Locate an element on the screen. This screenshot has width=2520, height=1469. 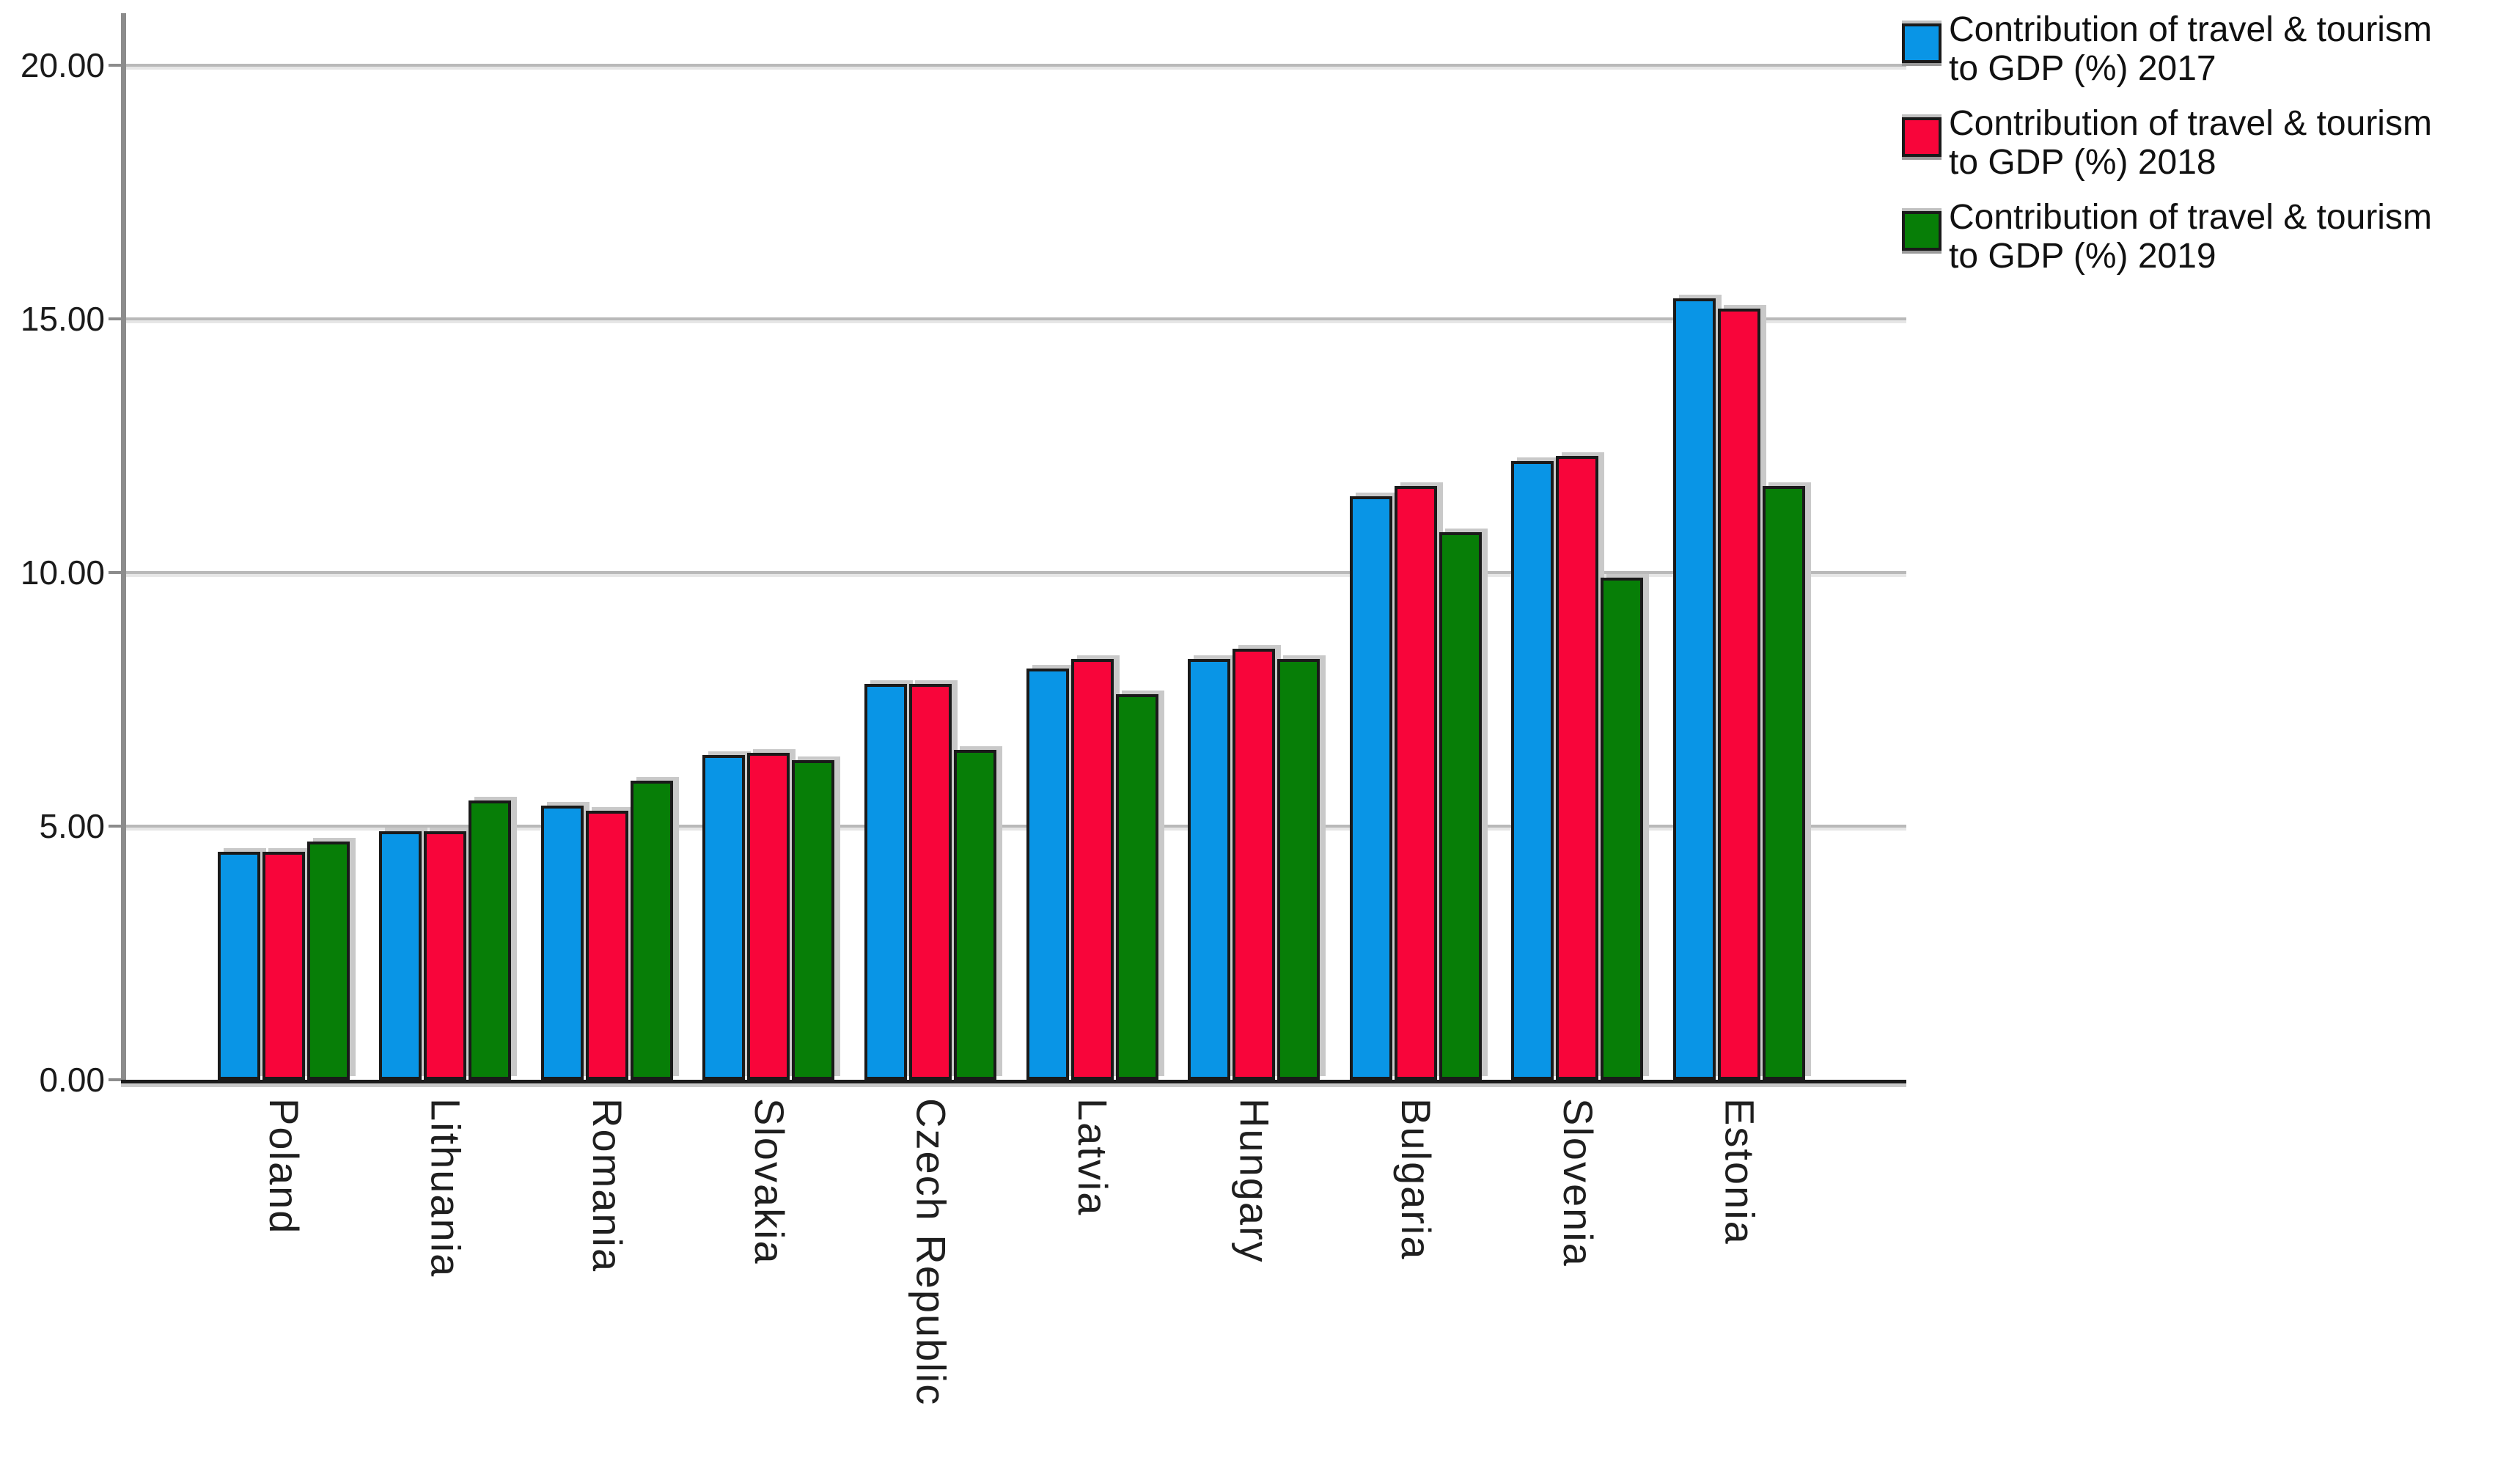
bar-hungary-2018 is located at coordinates (1254, 864).